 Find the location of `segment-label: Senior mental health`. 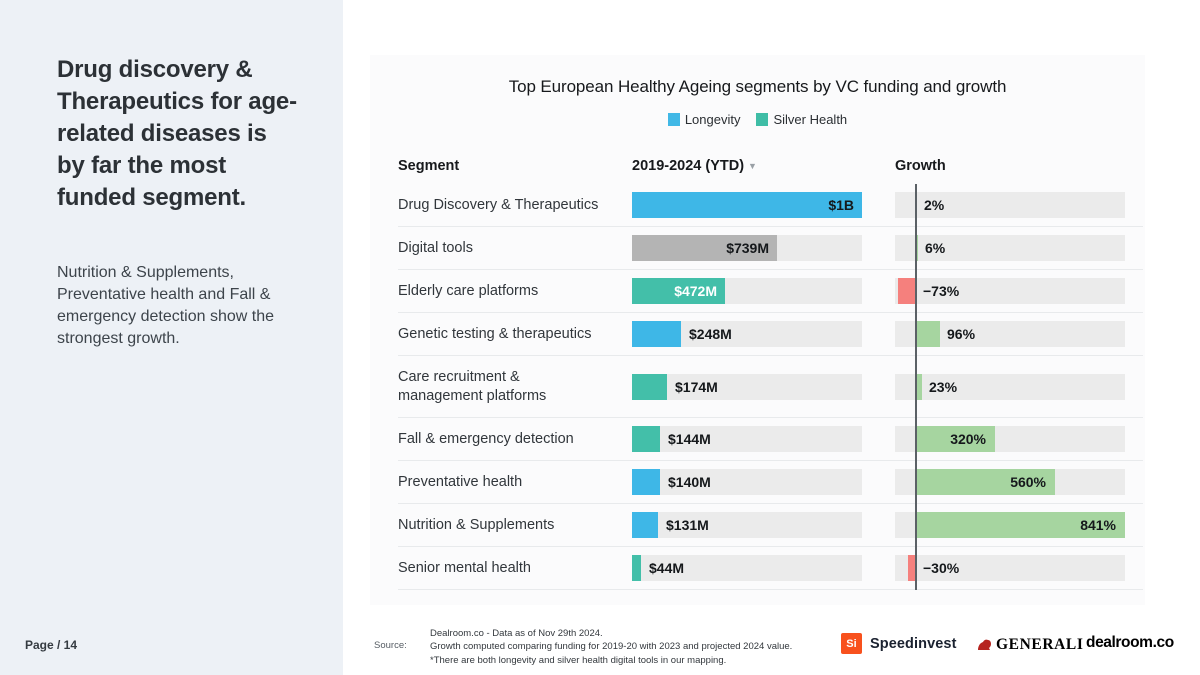

segment-label: Senior mental health is located at coordinates (464, 567).